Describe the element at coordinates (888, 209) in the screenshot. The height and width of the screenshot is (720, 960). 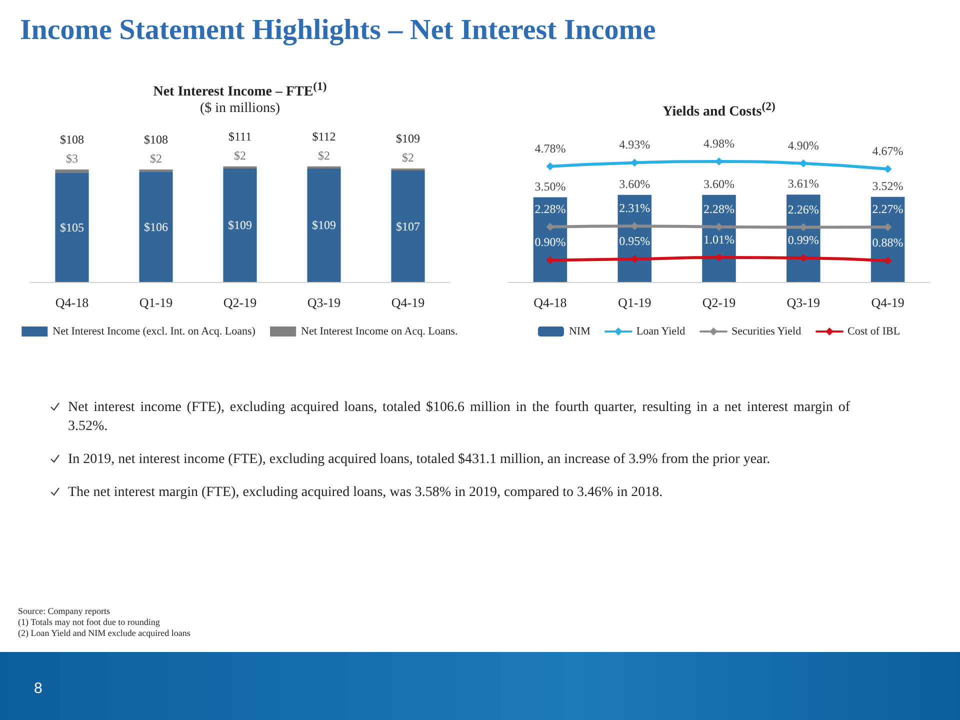
I see `data-label: 2.27%` at that location.